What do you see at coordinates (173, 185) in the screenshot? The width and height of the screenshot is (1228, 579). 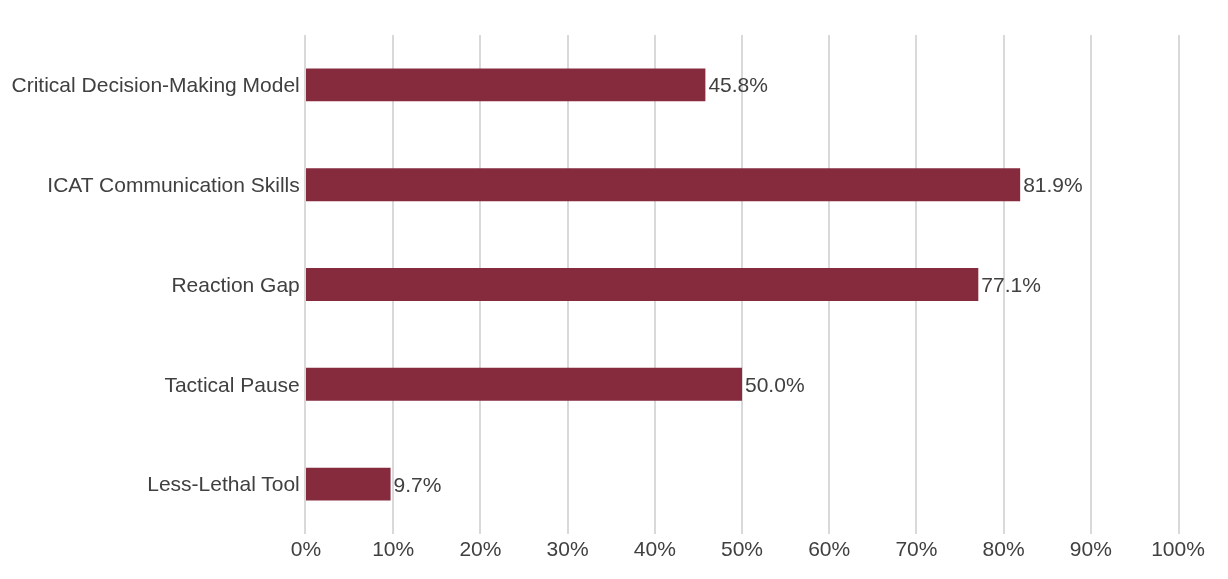 I see `y-tick-label: ICAT Communication Skills` at bounding box center [173, 185].